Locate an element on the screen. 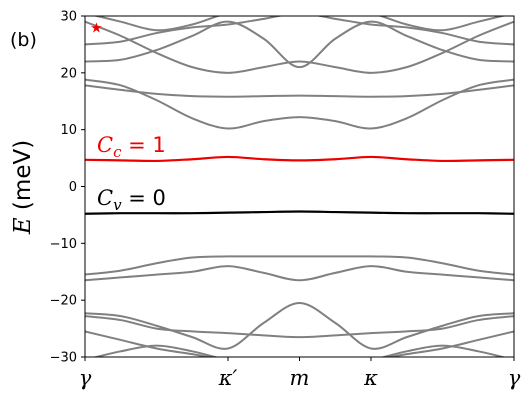 The width and height of the screenshot is (532, 400). y-tick-label: −30 is located at coordinates (63, 358).